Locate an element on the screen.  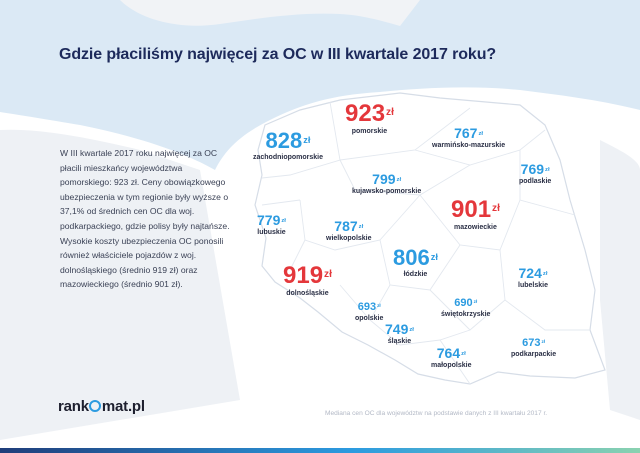
region-swietokrzyskie: 690zł świętokrzyskie is located at coordinates (466, 308).